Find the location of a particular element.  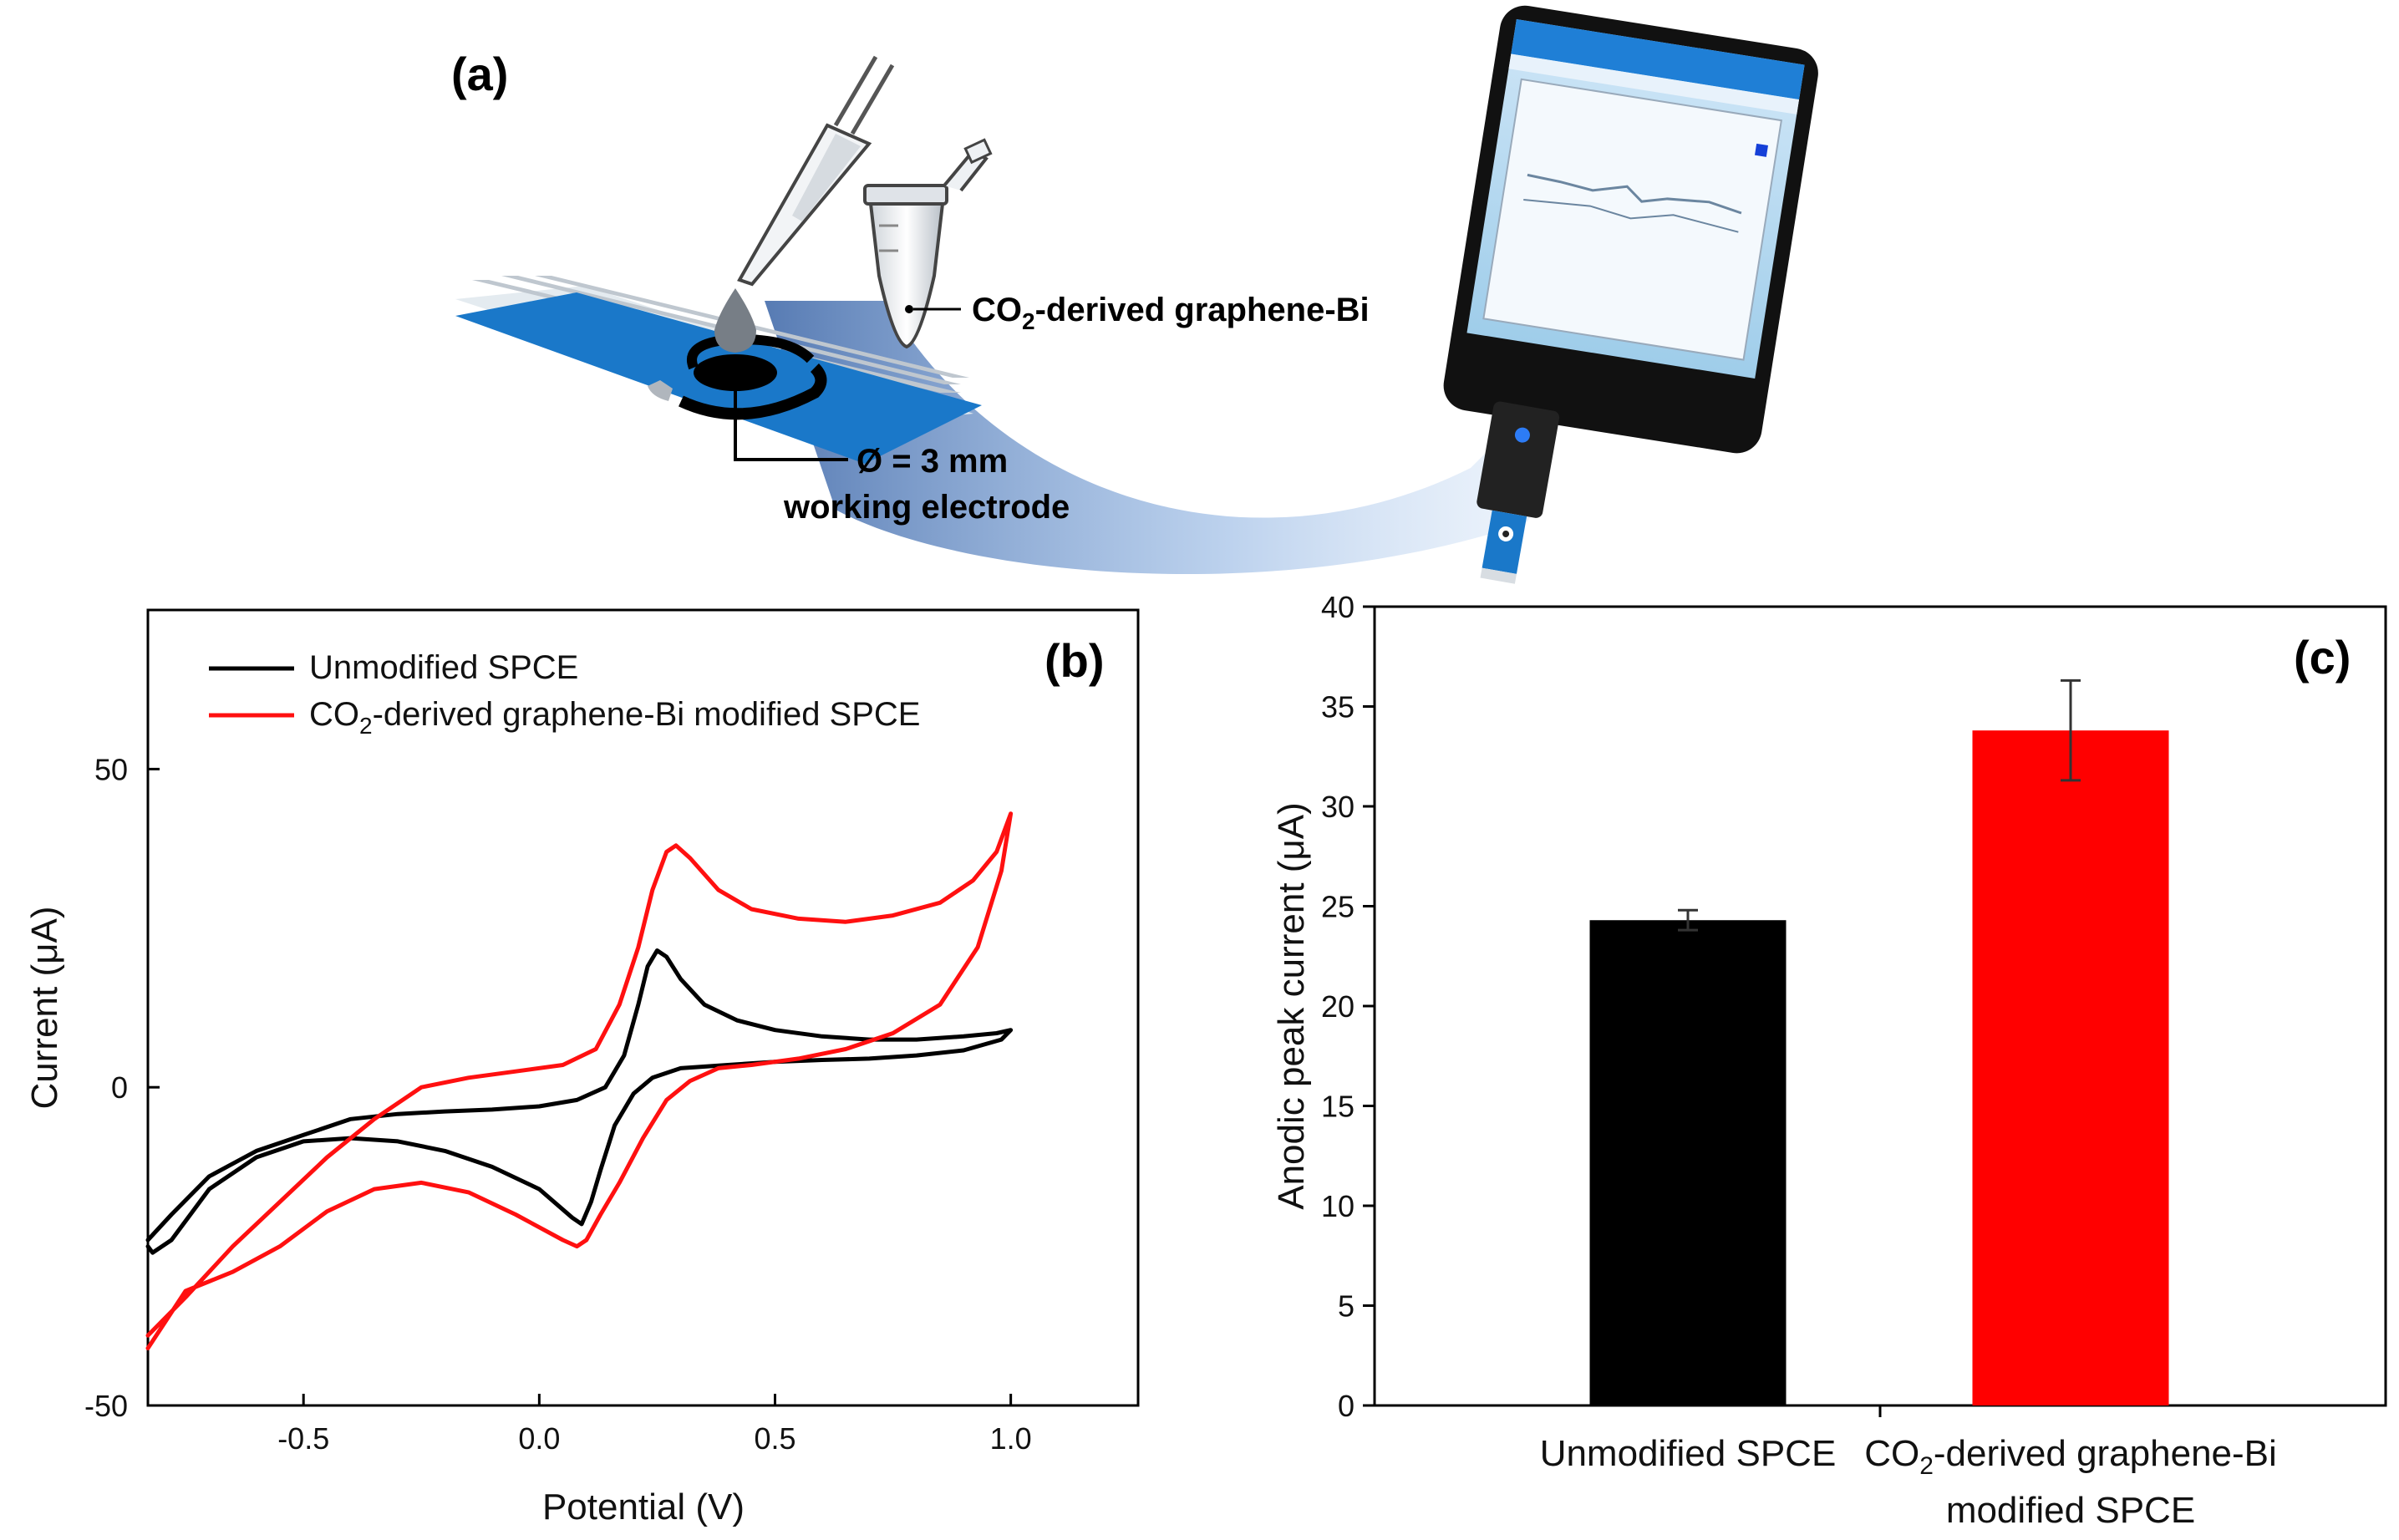

cv-y-axis-title: Current (μA) is located at coordinates (44, 1008).